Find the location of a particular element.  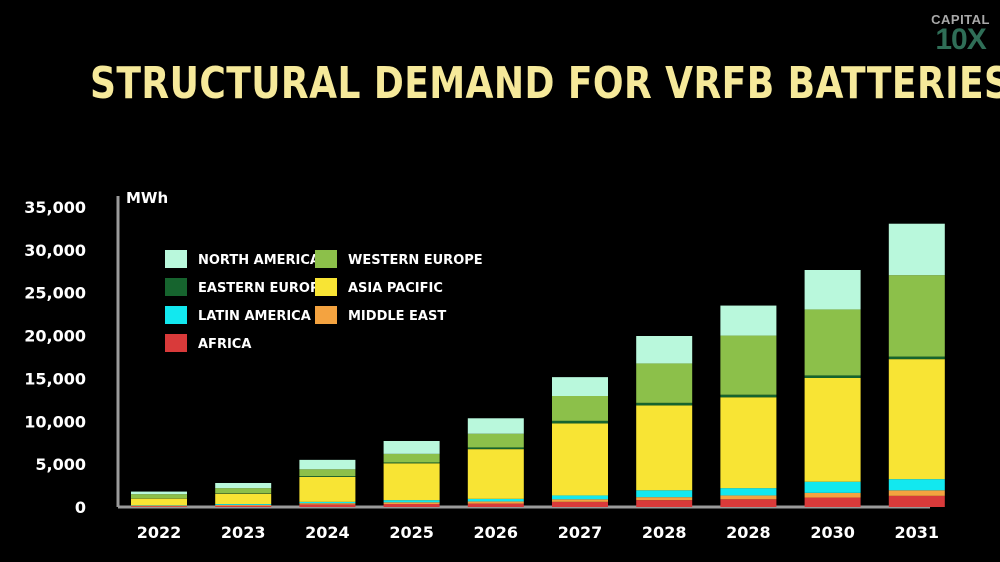

legend-item: EASTERN EUROPE is located at coordinates (246, 287).